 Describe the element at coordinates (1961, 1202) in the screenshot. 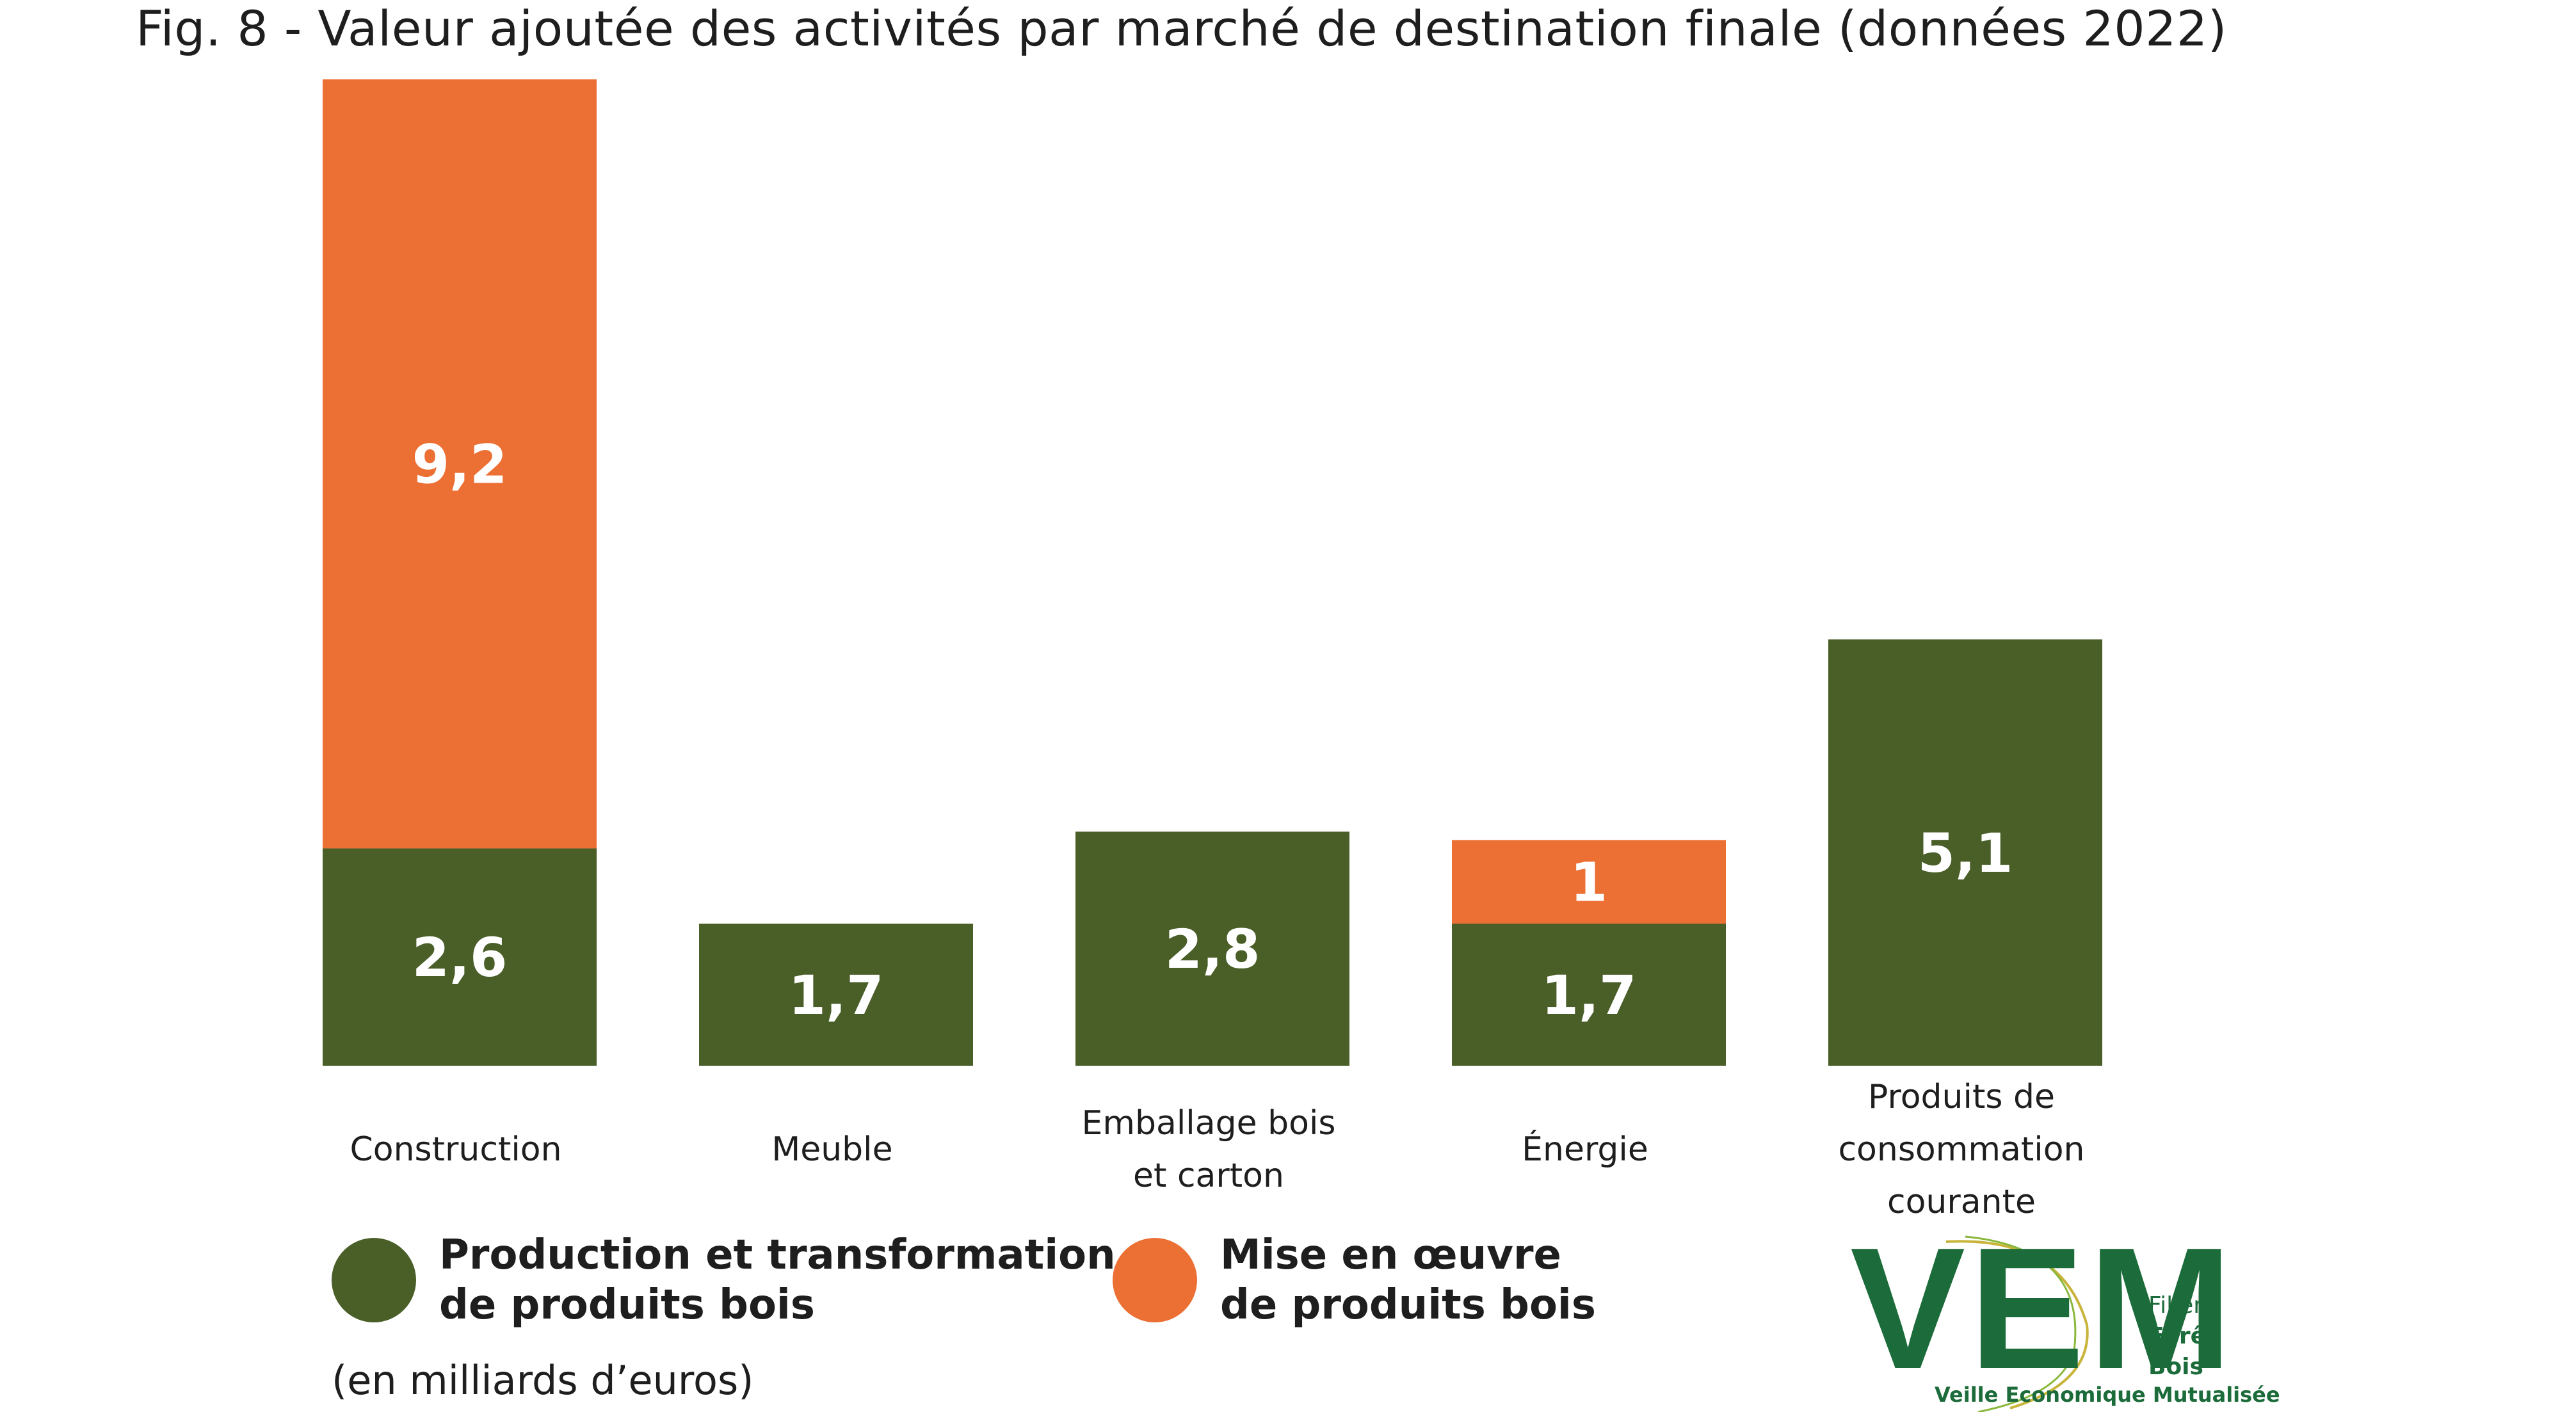

I see `category-label-4-2: courante` at that location.